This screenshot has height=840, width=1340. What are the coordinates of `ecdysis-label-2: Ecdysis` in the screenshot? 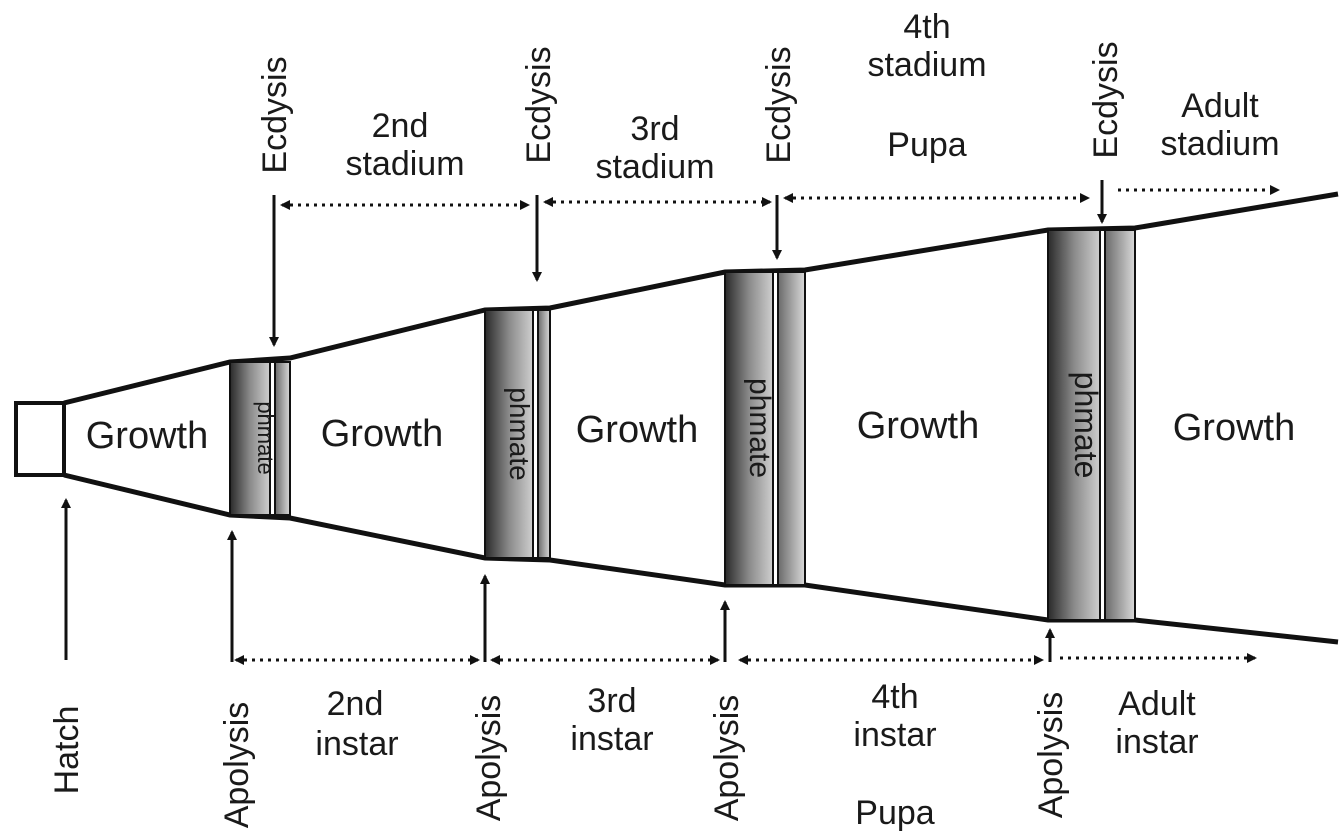 It's located at (539, 104).